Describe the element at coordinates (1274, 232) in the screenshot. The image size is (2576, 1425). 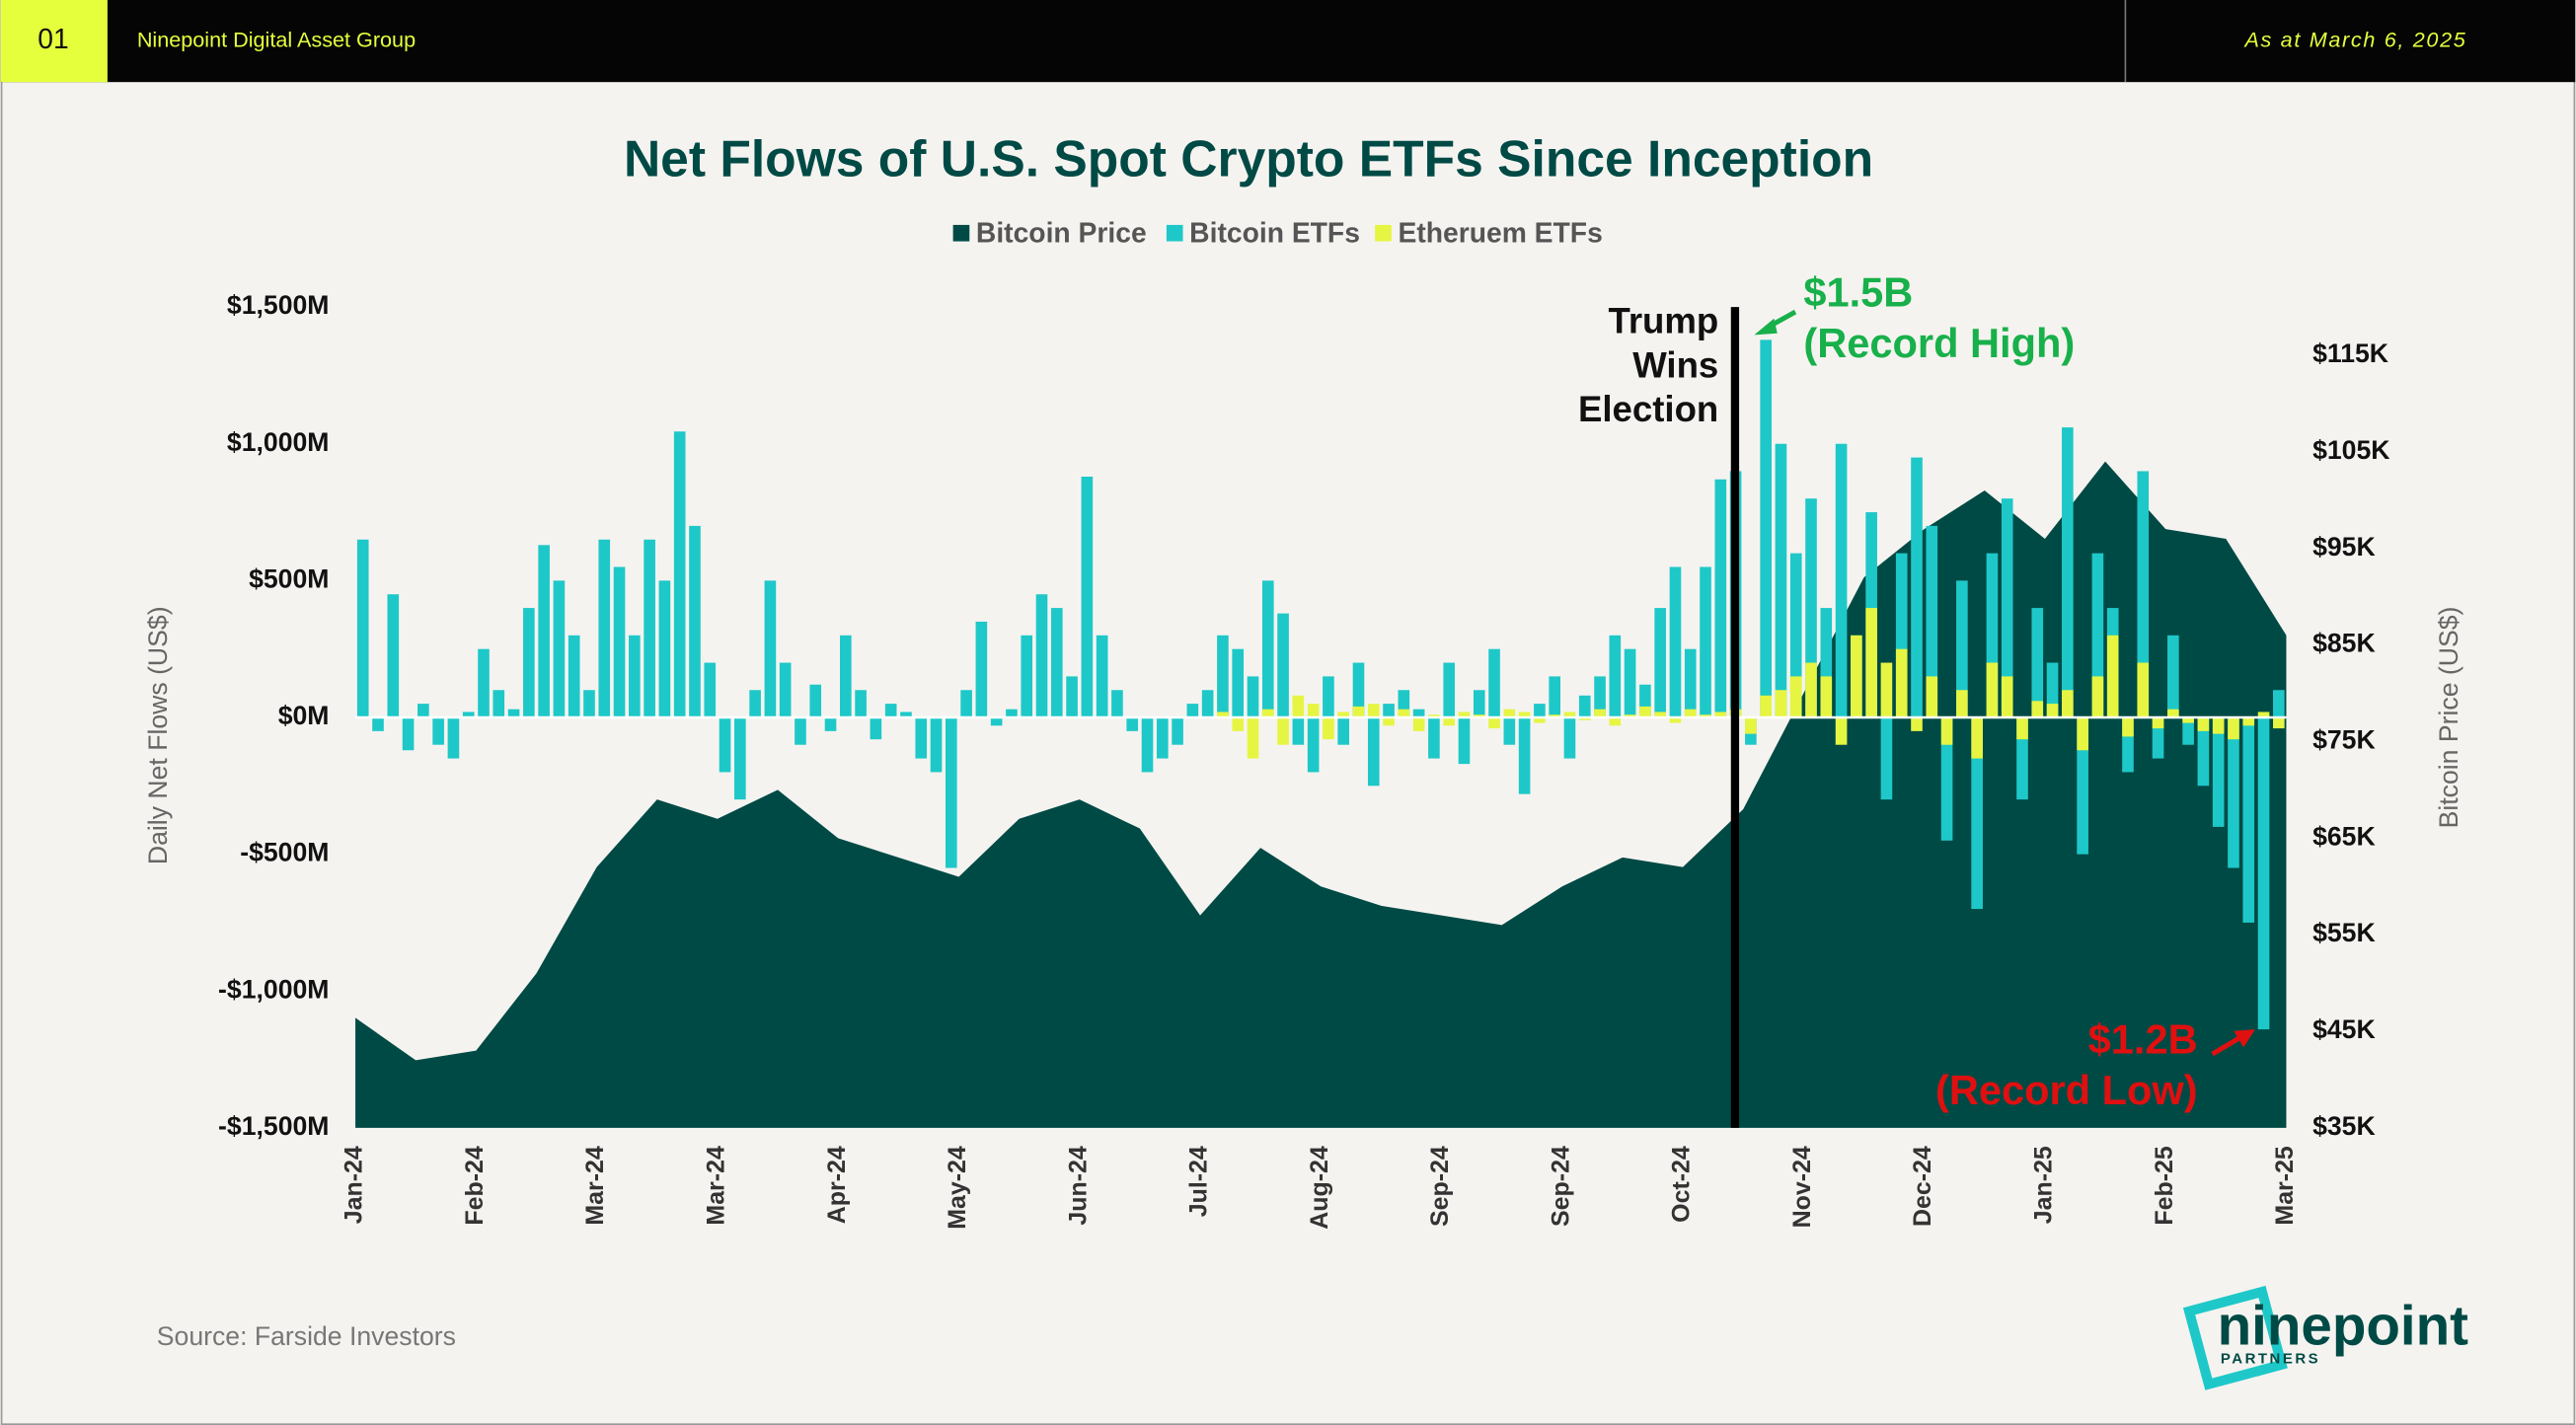
I see `legend-label: Bitcoin ETFs` at that location.